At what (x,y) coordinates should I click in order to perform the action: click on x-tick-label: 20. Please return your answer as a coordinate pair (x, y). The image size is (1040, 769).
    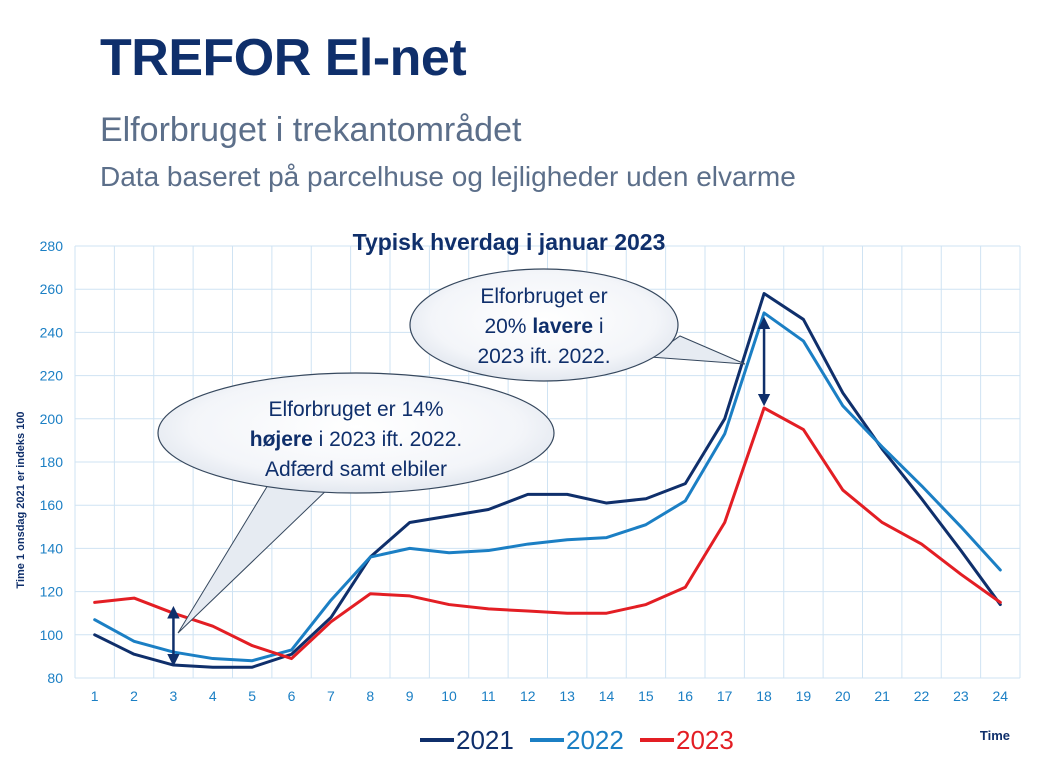
    Looking at the image, I should click on (843, 696).